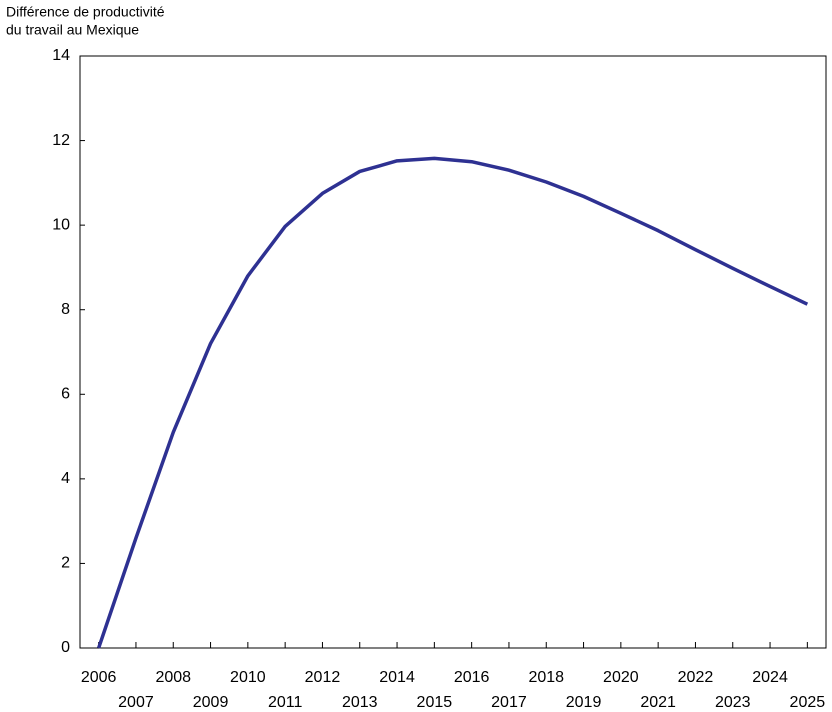 Image resolution: width=832 pixels, height=712 pixels. I want to click on x-tick-label: 2010, so click(248, 677).